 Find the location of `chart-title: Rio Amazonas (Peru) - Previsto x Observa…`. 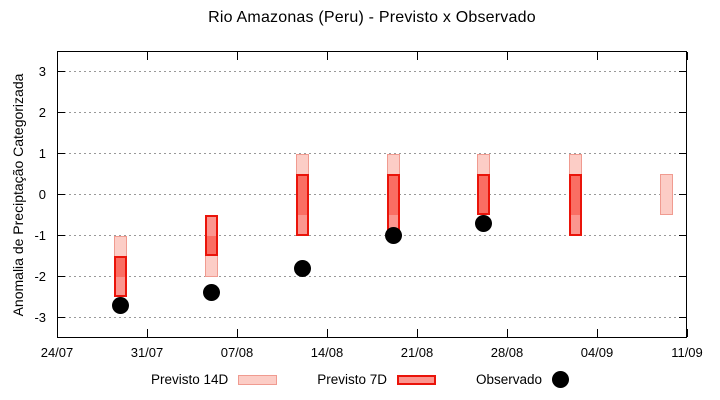

chart-title: Rio Amazonas (Peru) - Previsto x Observa… is located at coordinates (372, 17).